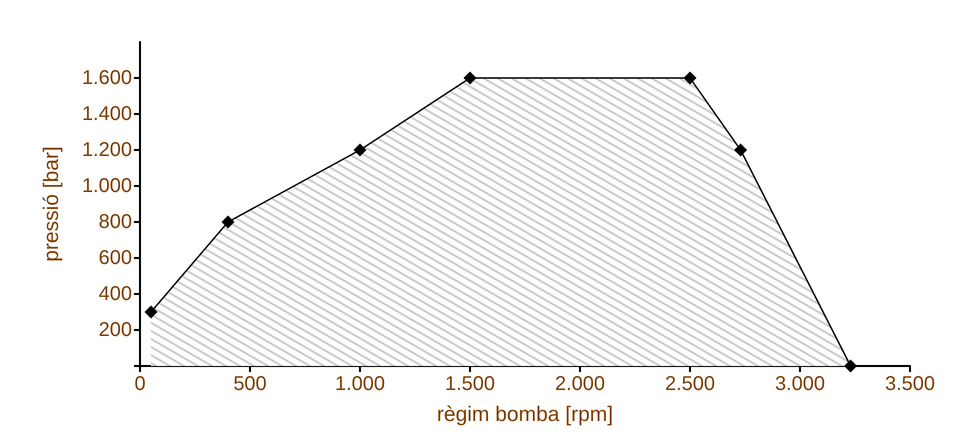 The width and height of the screenshot is (956, 448). I want to click on x-tick-label: 3.500, so click(910, 384).